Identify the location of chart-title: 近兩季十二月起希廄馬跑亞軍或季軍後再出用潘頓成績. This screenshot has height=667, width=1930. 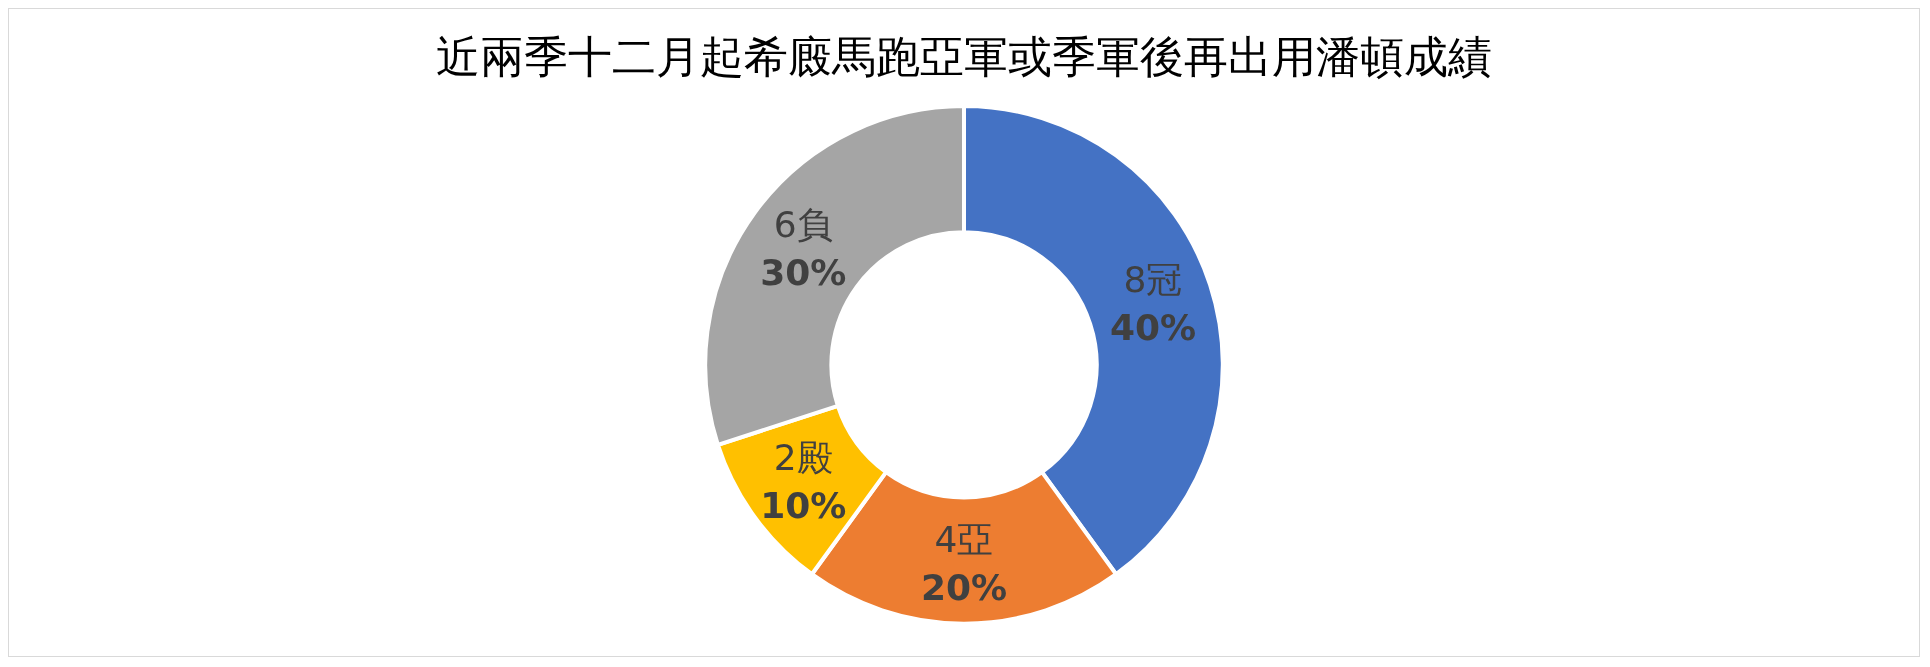
(964, 56).